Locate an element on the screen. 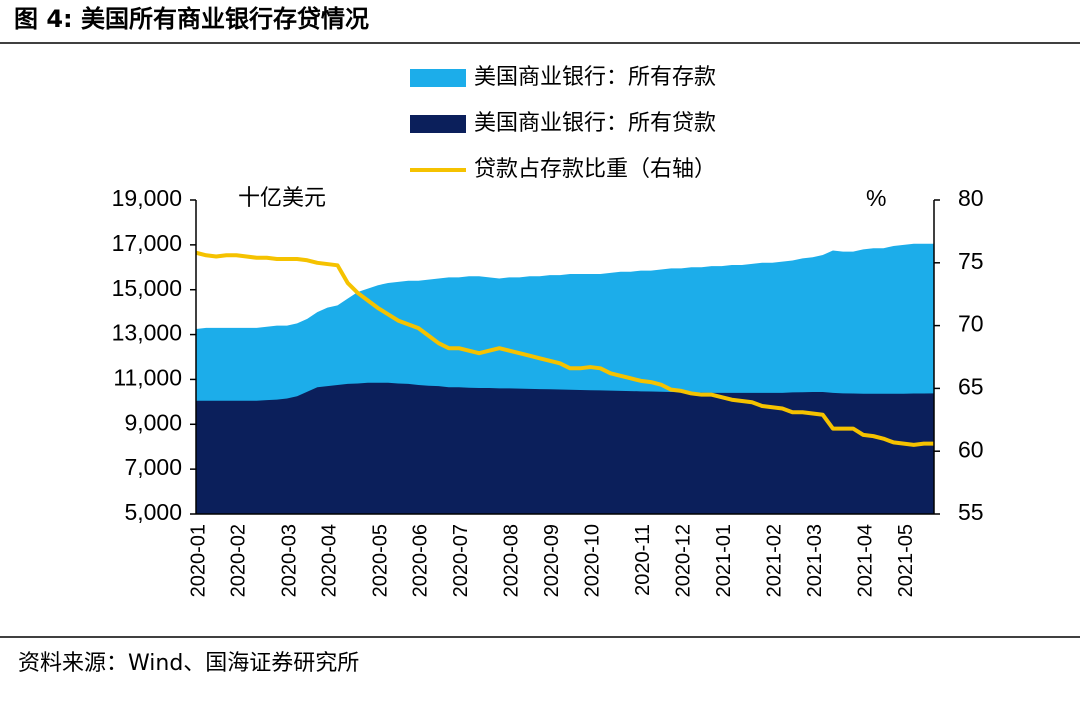 This screenshot has width=1080, height=702. legend-label: 美国商业银行：所有存款 is located at coordinates (595, 77).